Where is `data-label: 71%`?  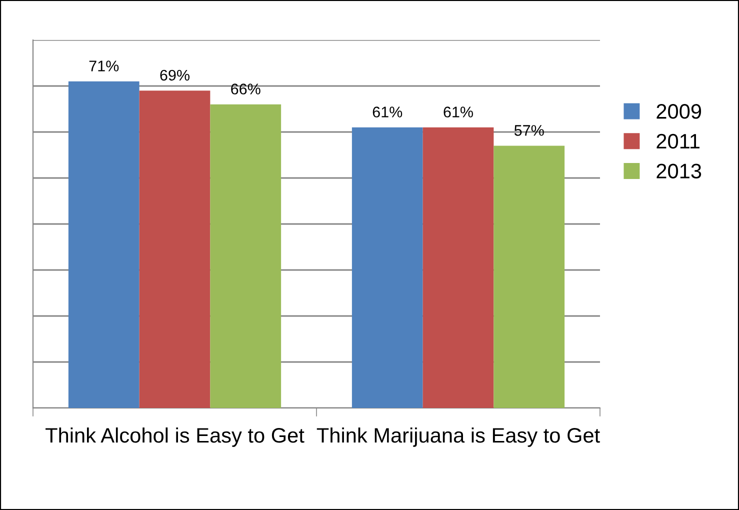 data-label: 71% is located at coordinates (104, 66).